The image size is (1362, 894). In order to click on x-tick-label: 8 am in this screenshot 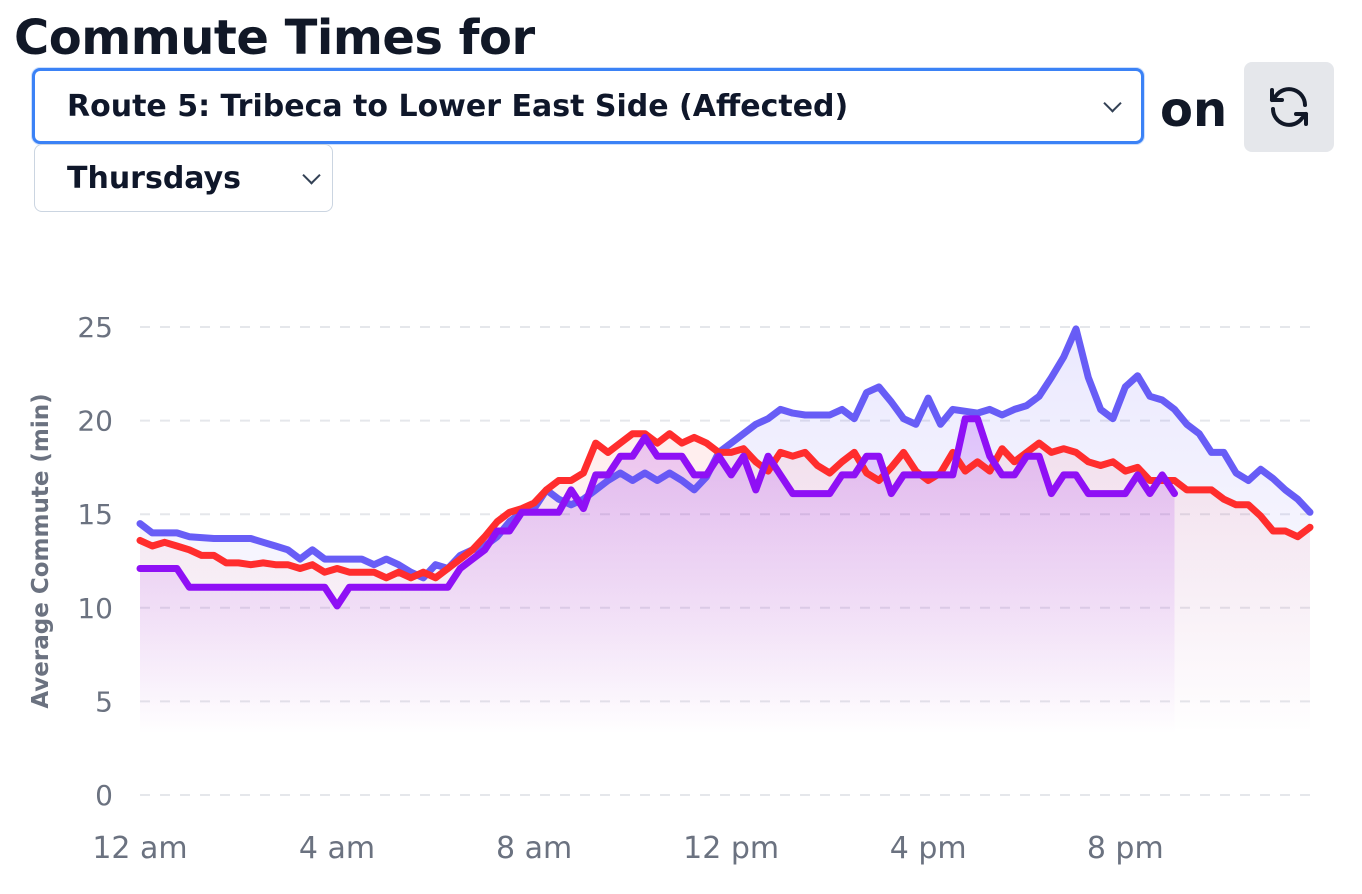, I will do `click(534, 848)`.